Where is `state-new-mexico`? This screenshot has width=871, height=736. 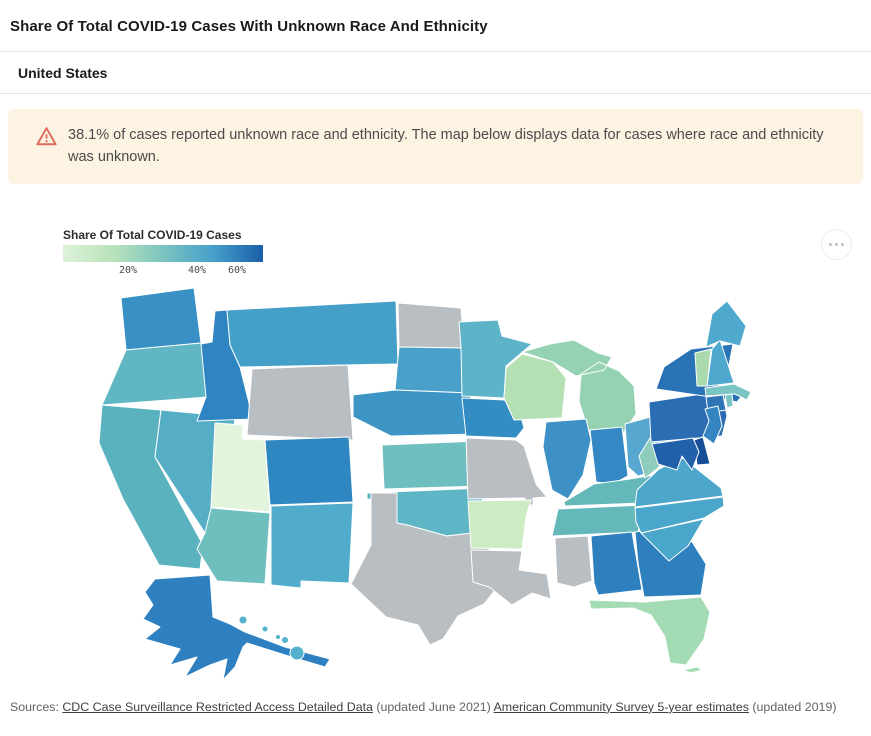 state-new-mexico is located at coordinates (312, 545).